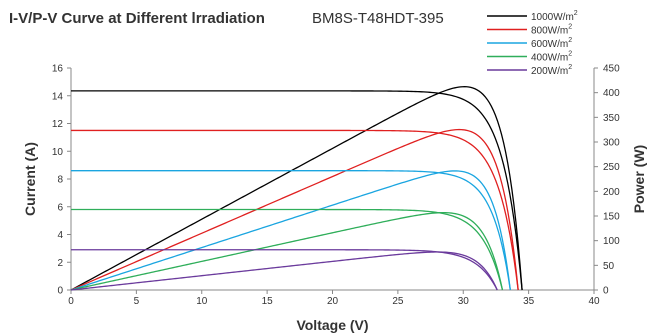  Describe the element at coordinates (268, 301) in the screenshot. I see `x-tick-label: 15` at that location.